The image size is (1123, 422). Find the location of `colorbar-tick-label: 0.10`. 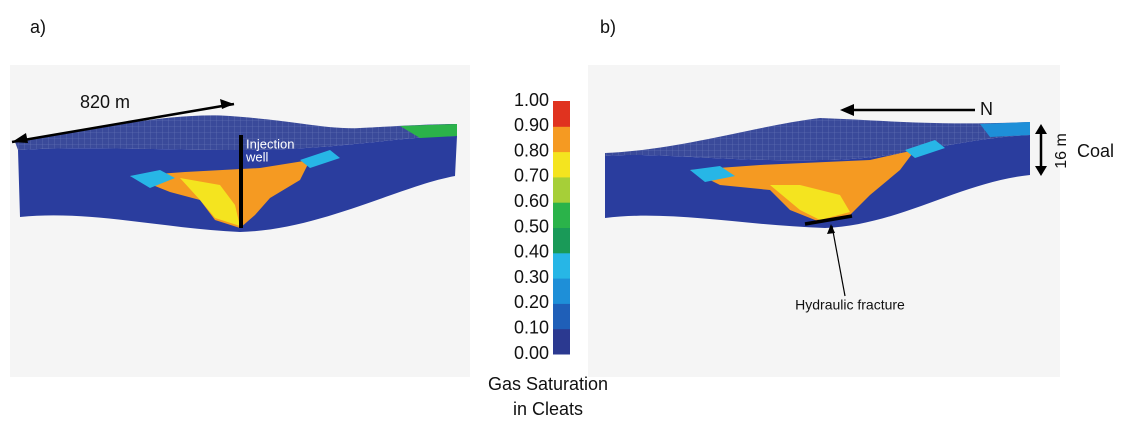

colorbar-tick-label: 0.10 is located at coordinates (531, 327).